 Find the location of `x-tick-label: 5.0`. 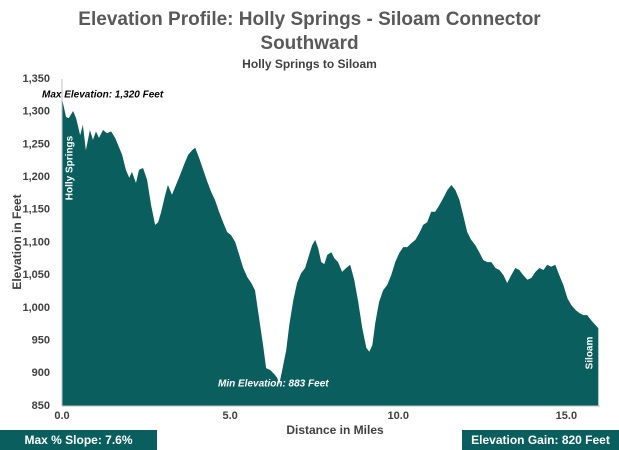

x-tick-label: 5.0 is located at coordinates (229, 416).